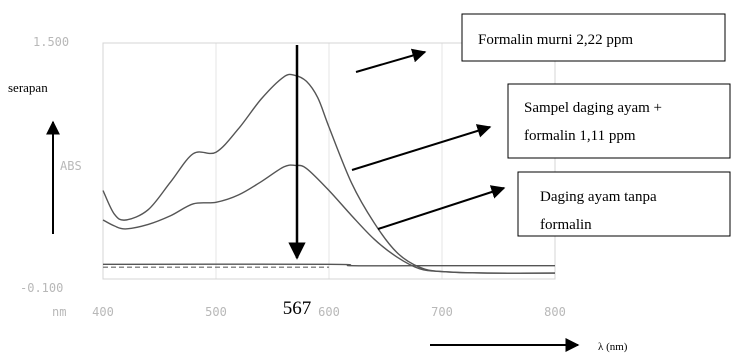  I want to click on x-tick-label: 400, so click(103, 312).